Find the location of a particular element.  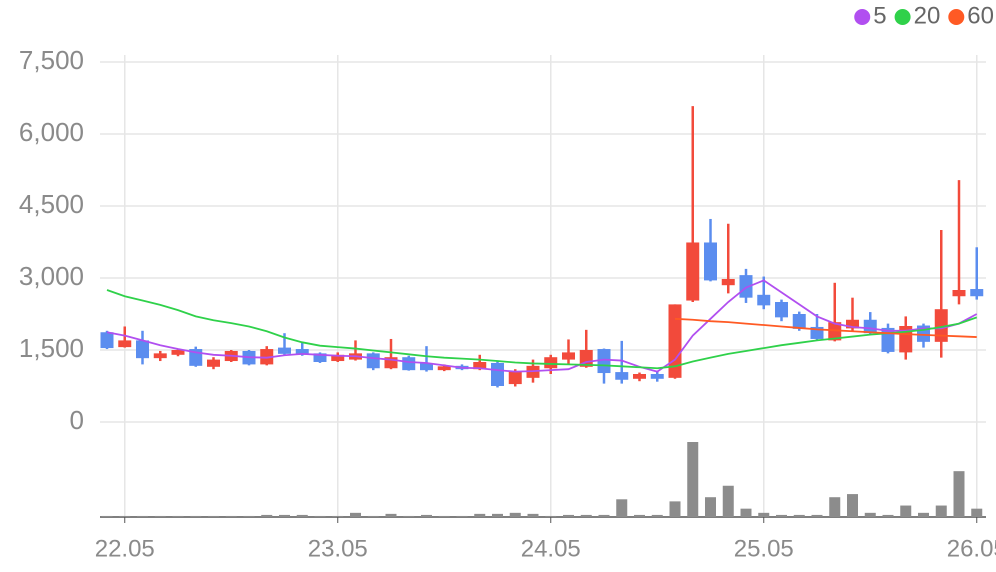

legend-label: 5 is located at coordinates (879, 15).